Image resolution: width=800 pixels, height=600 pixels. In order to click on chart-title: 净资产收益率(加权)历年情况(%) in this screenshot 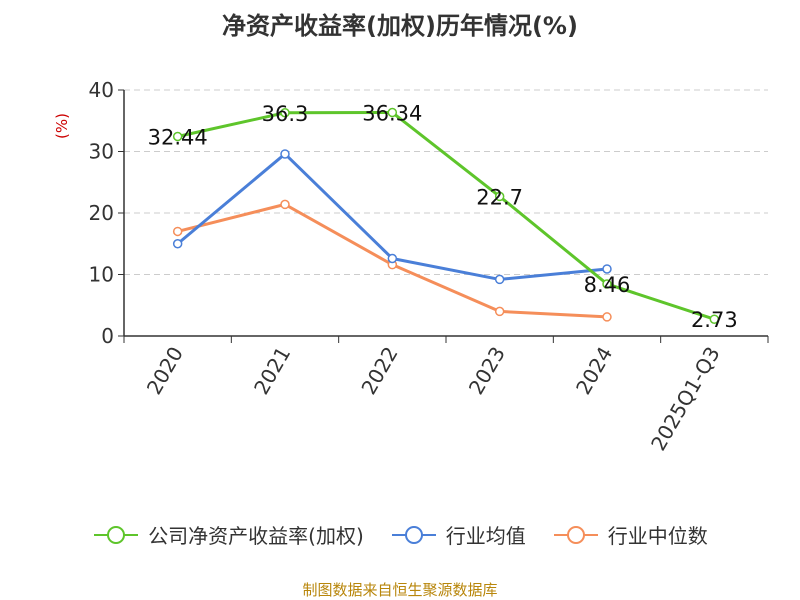, I will do `click(400, 26)`.